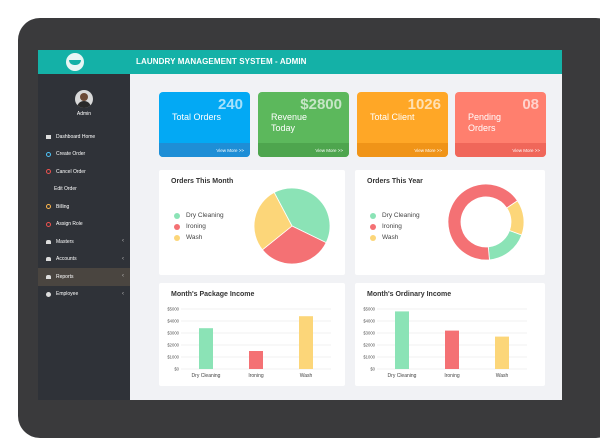 Image resolution: width=600 pixels, height=438 pixels. Describe the element at coordinates (71, 154) in the screenshot. I see `sidebar-item-label: Create Order` at that location.